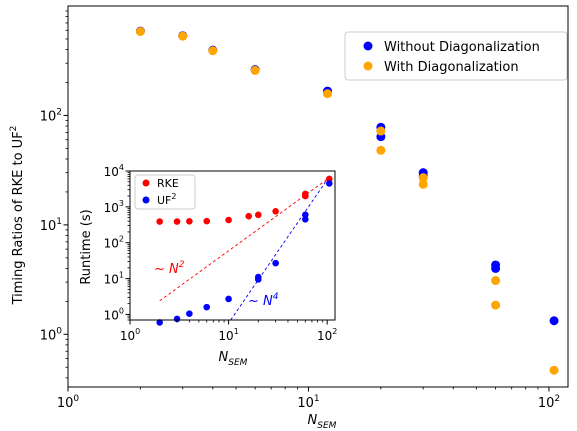  What do you see at coordinates (228, 335) in the screenshot?
I see `inset-x-tick-label: 10¹` at bounding box center [228, 335].